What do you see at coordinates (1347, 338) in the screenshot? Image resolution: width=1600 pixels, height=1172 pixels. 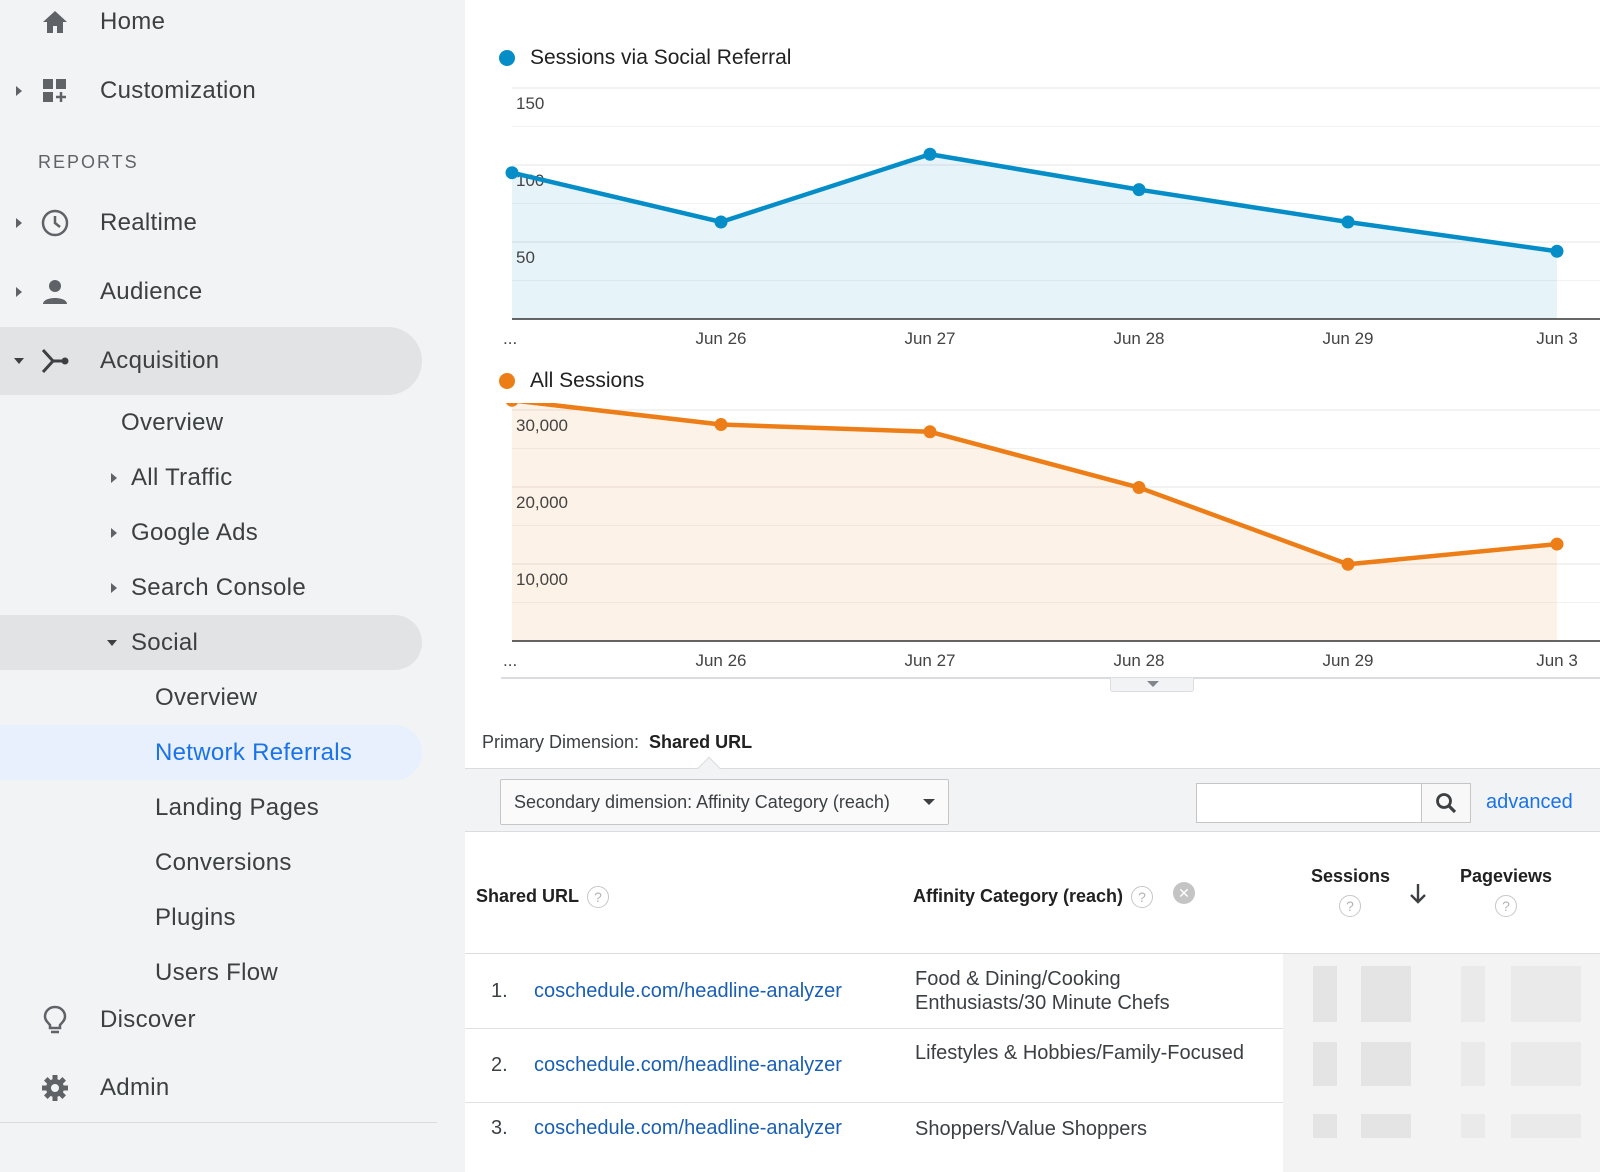 I see `x-tick-label: Jun 29` at bounding box center [1347, 338].